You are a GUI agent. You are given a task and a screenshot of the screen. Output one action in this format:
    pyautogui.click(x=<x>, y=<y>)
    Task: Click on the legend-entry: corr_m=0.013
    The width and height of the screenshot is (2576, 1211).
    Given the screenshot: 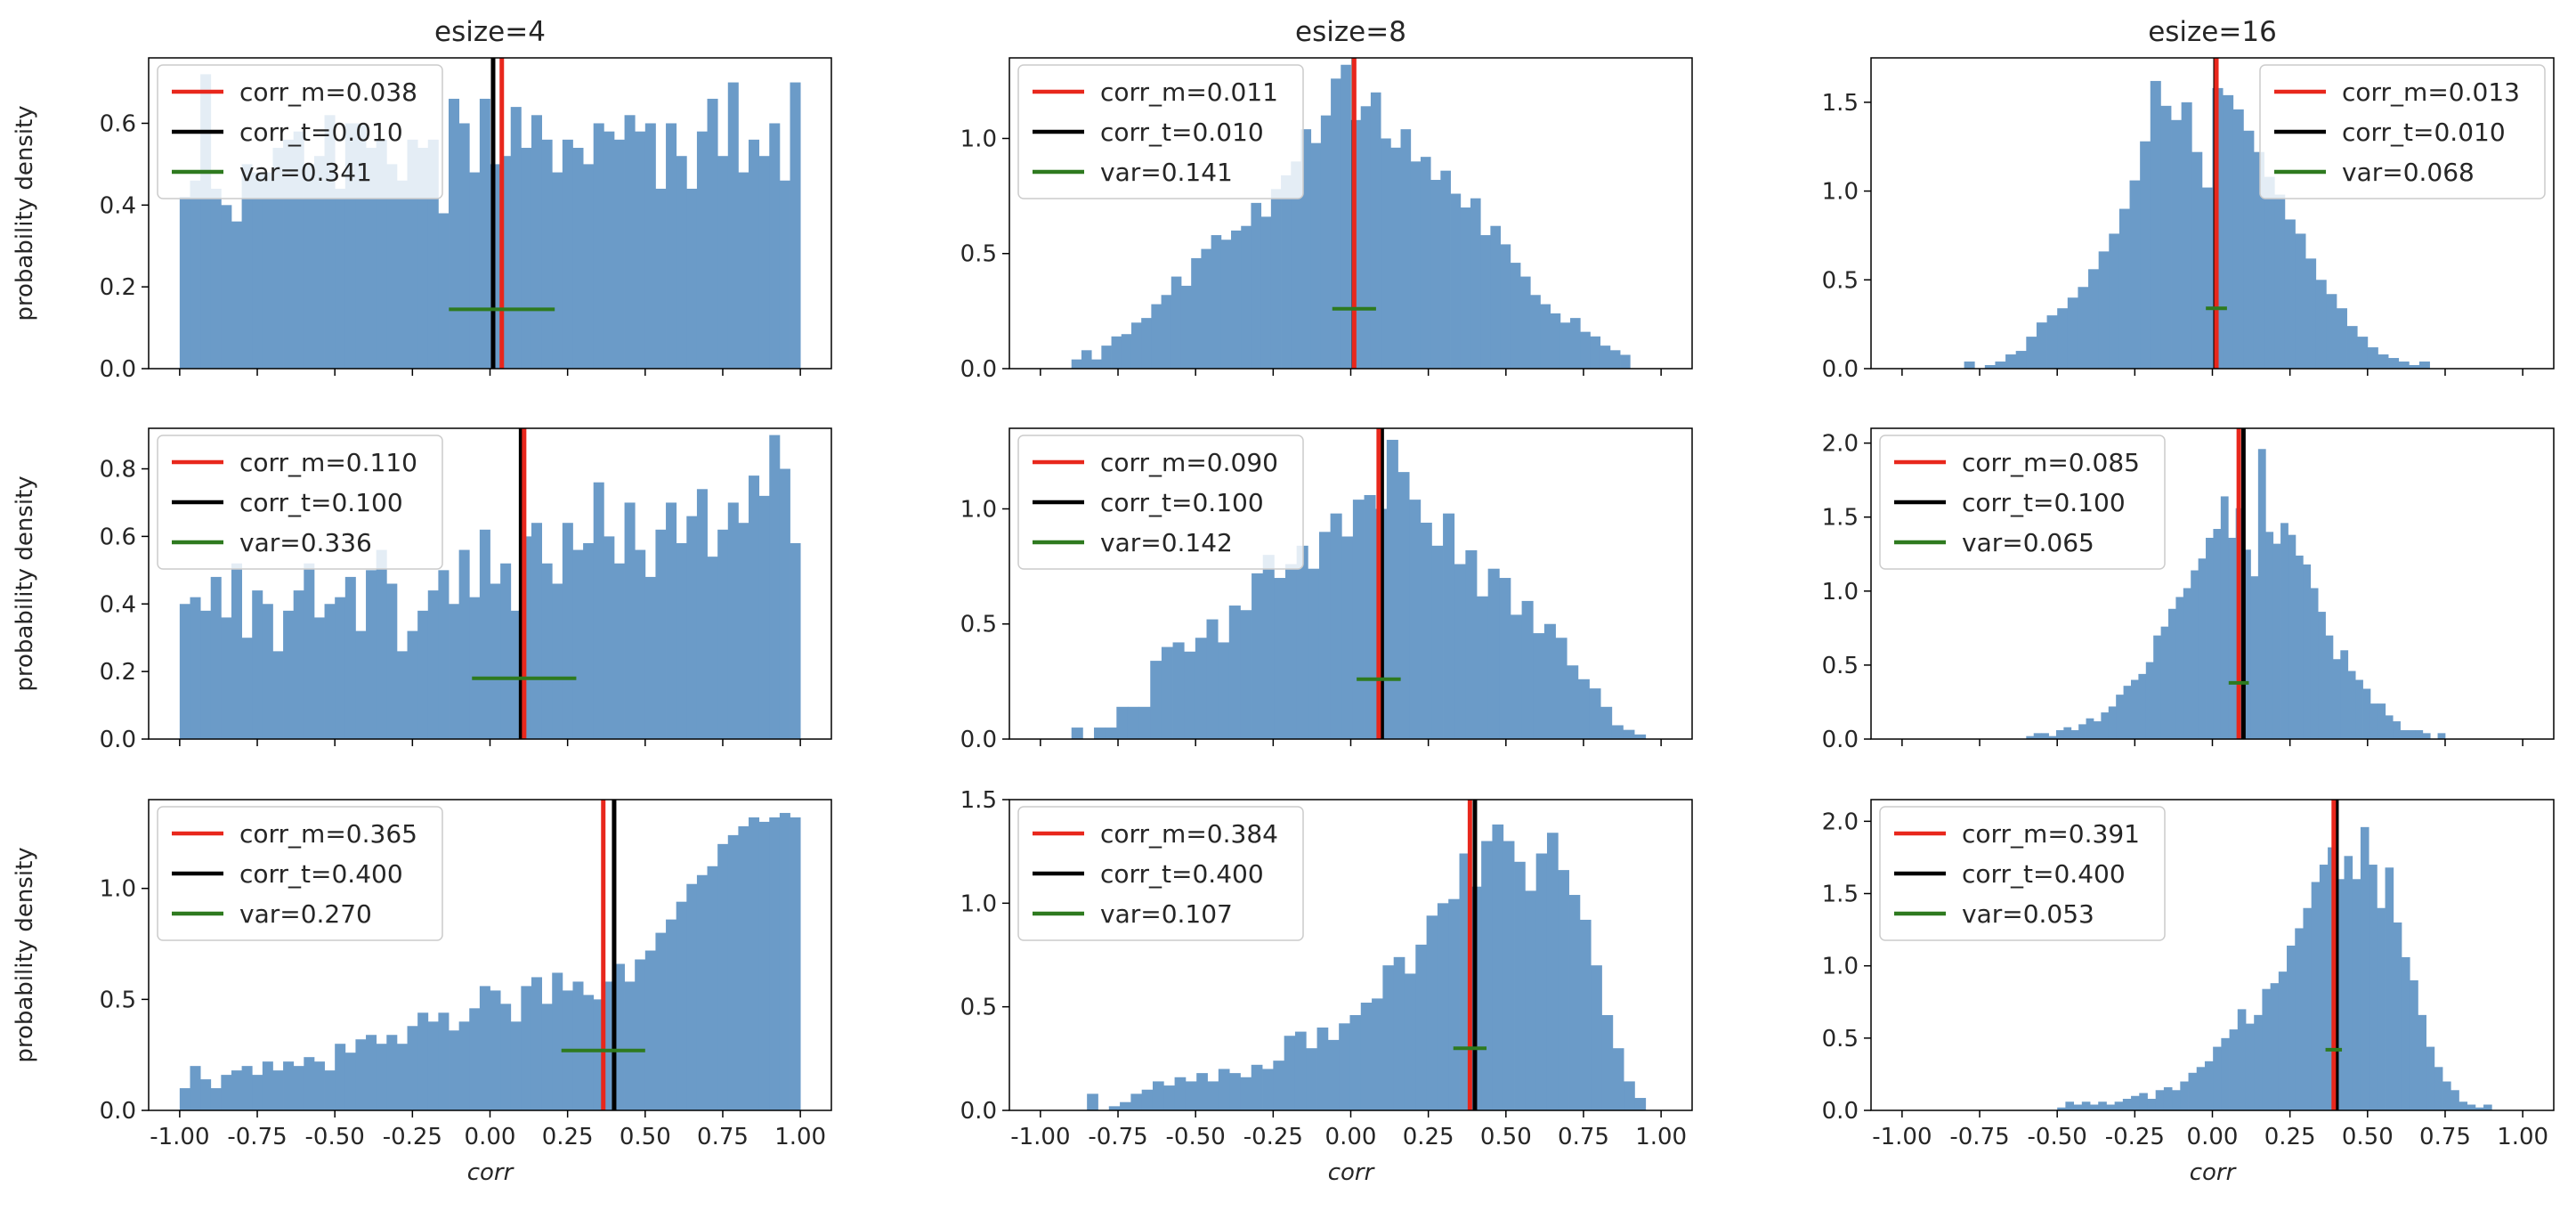 What is the action you would take?
    pyautogui.click(x=2431, y=92)
    